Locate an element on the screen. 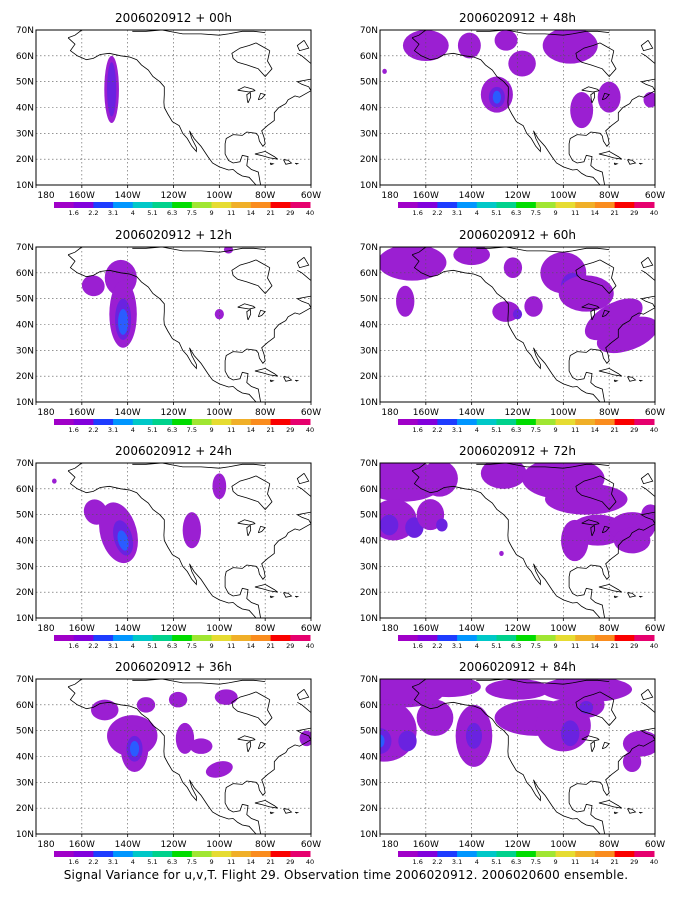 The image size is (692, 900). colorbar-label: 14 is located at coordinates (251, 646).